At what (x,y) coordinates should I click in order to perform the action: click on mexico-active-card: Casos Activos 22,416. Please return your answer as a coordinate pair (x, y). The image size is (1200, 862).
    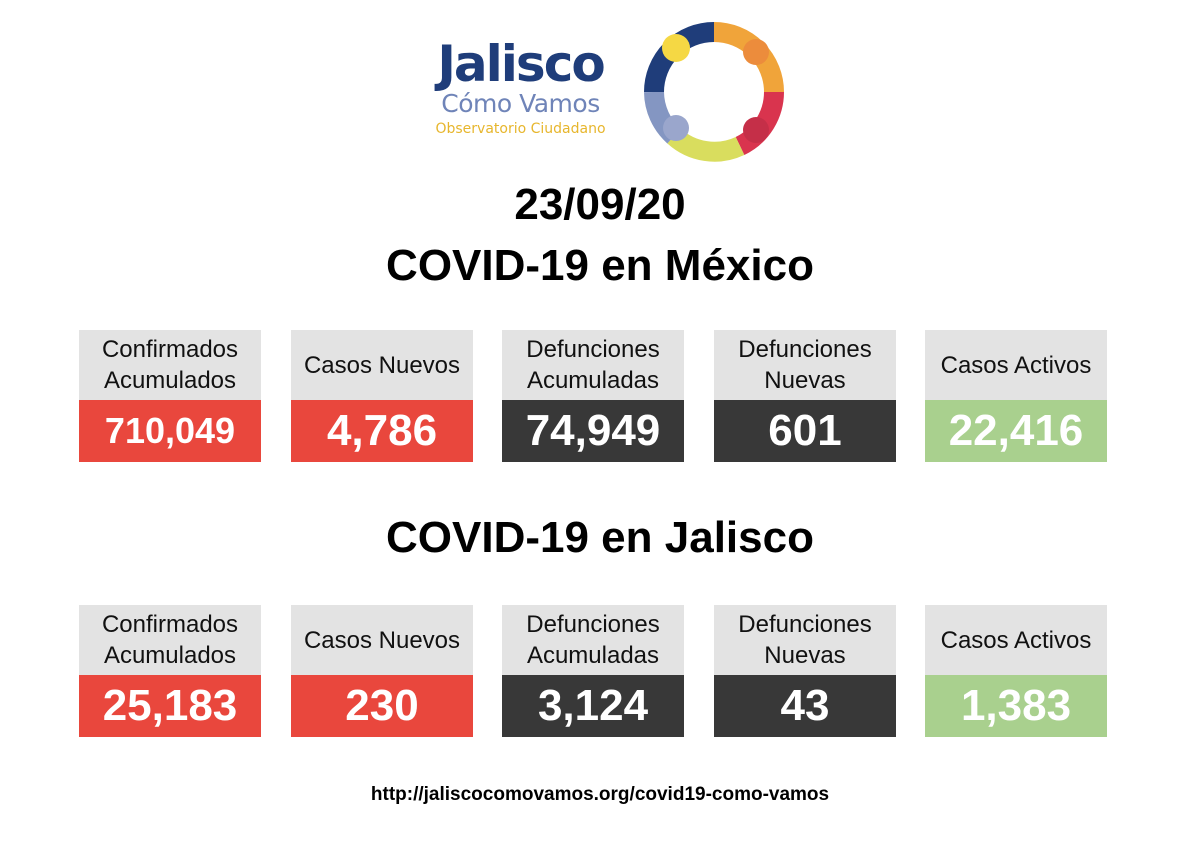
    Looking at the image, I should click on (1016, 396).